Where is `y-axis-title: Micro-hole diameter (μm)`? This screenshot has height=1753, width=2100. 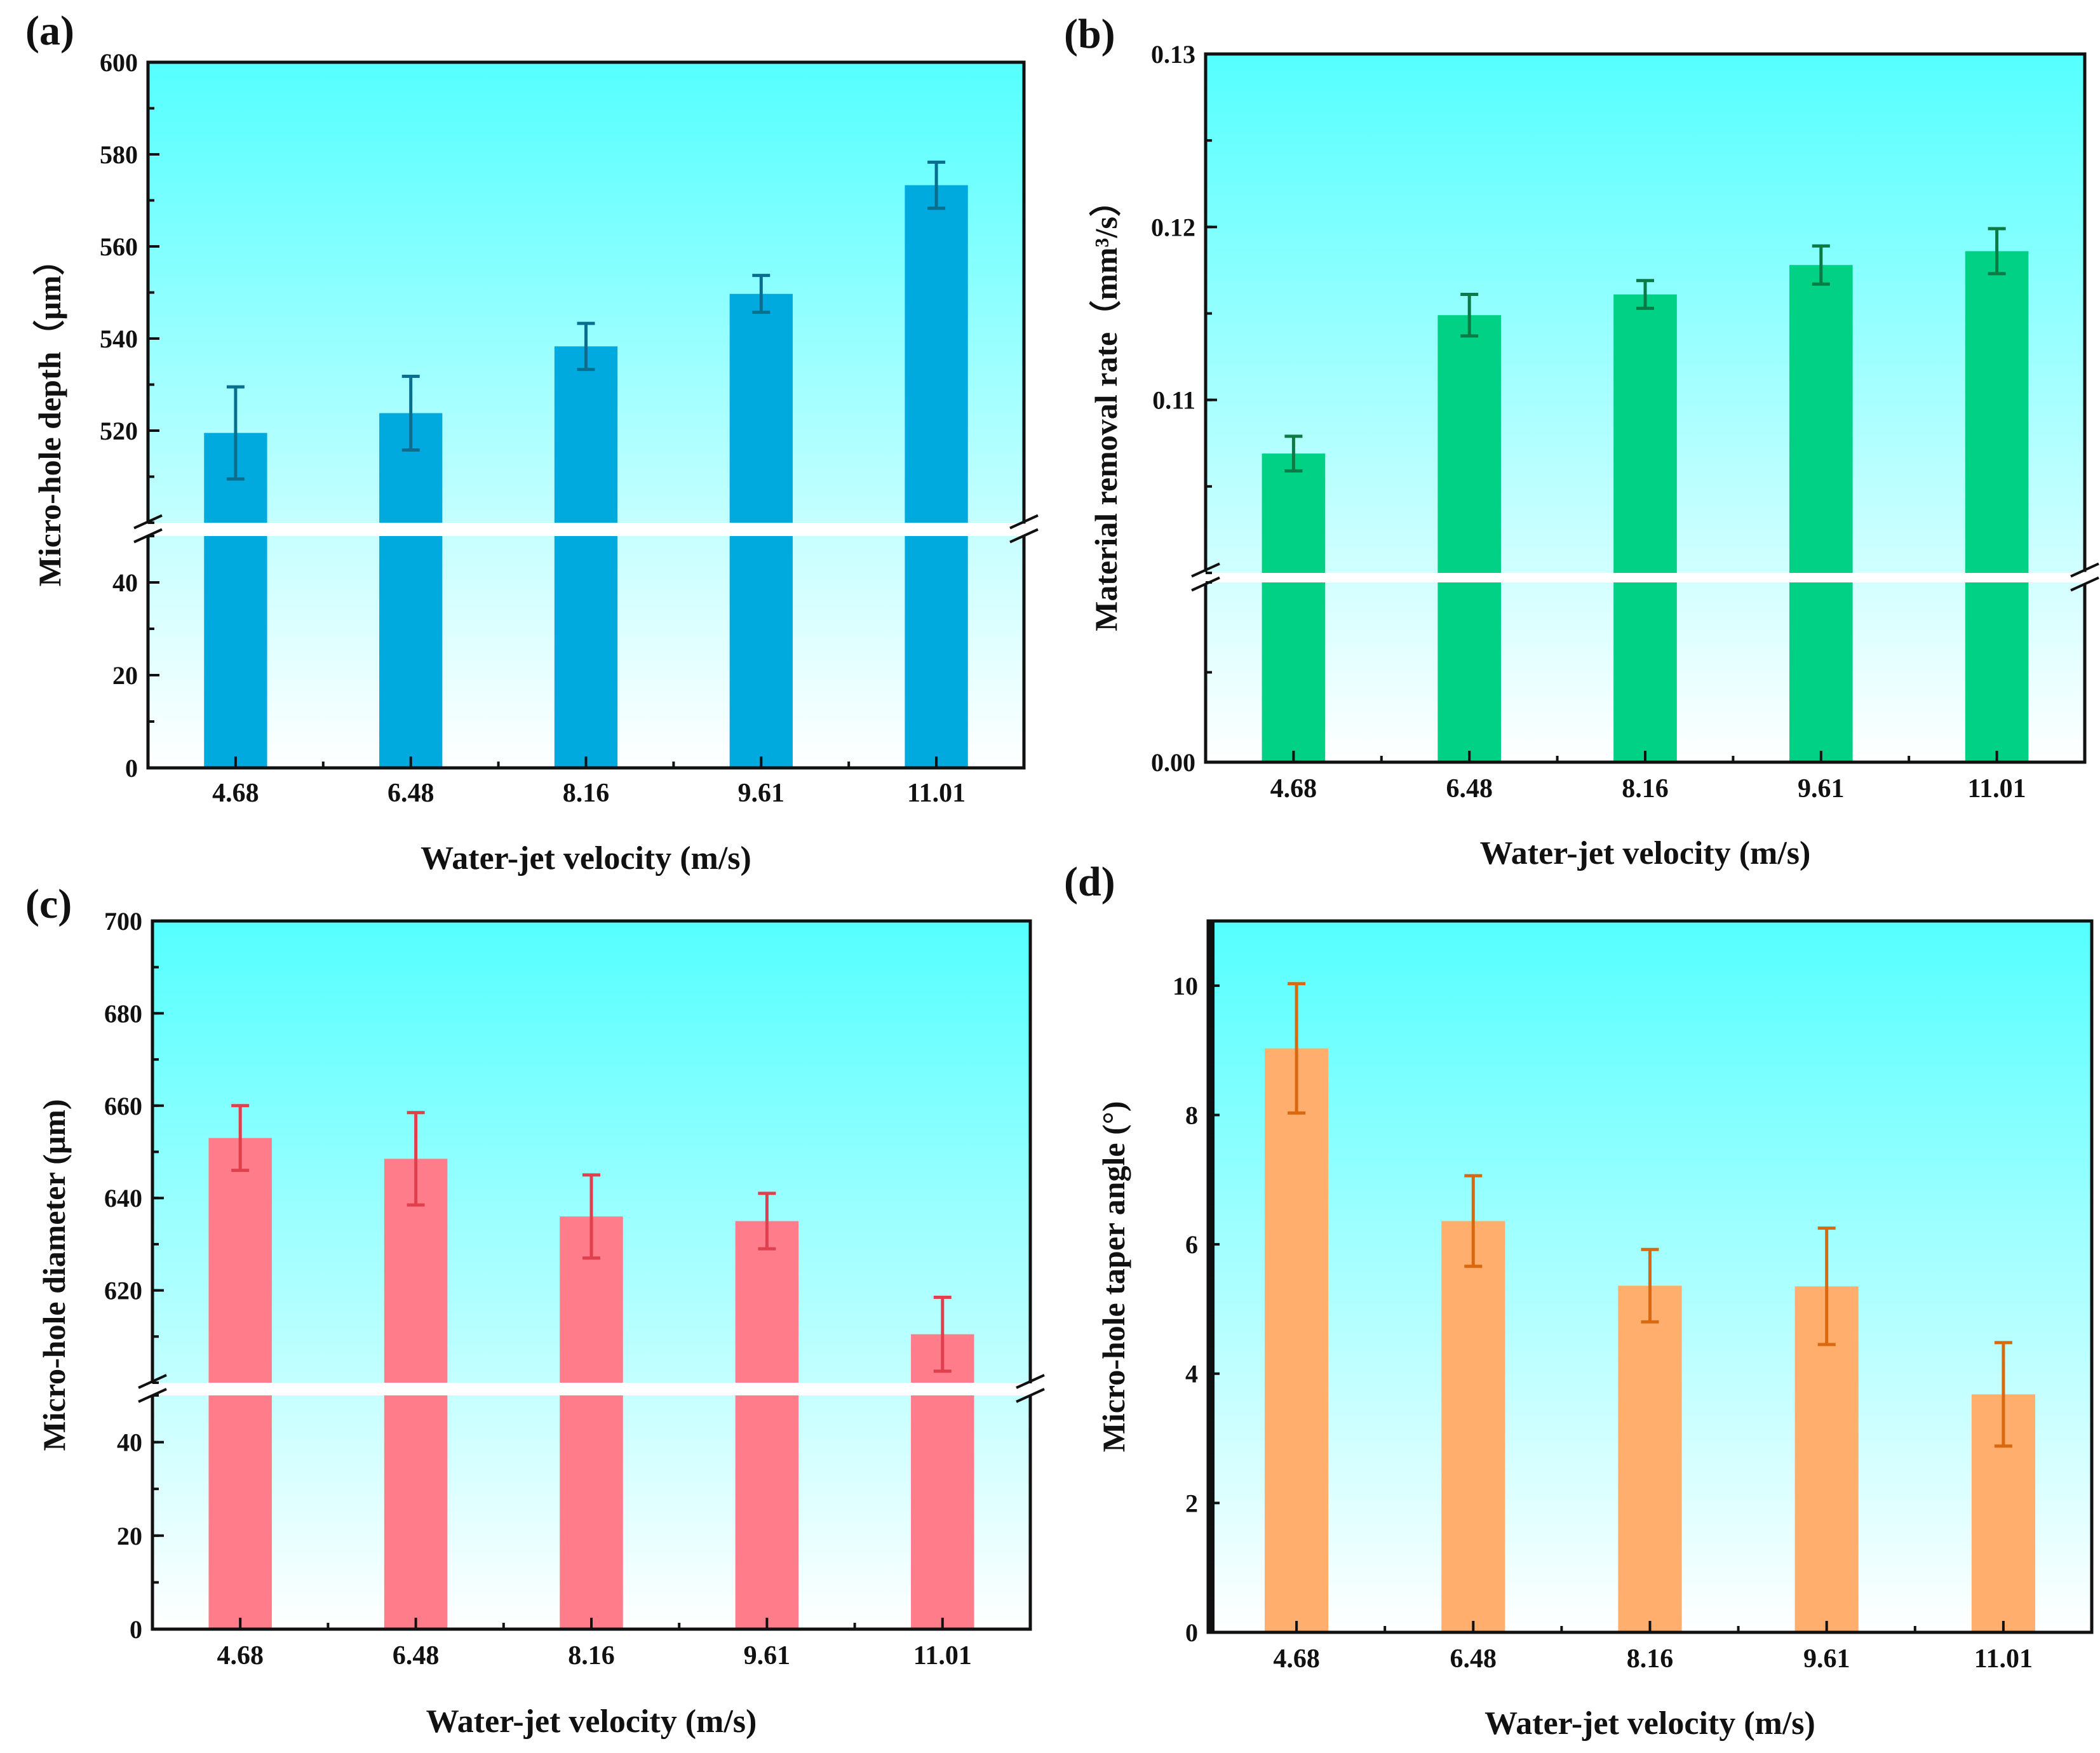 y-axis-title: Micro-hole diameter (μm) is located at coordinates (54, 1275).